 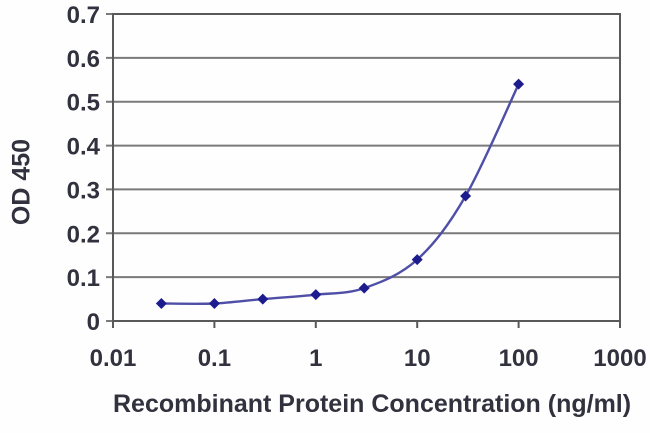 What do you see at coordinates (83, 190) in the screenshot?
I see `y-tick-label: 0.3` at bounding box center [83, 190].